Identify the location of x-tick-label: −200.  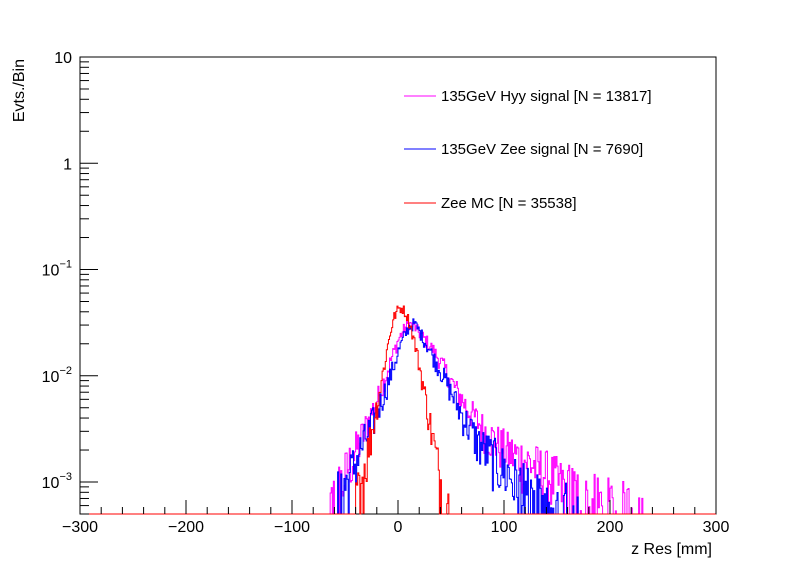
(186, 527).